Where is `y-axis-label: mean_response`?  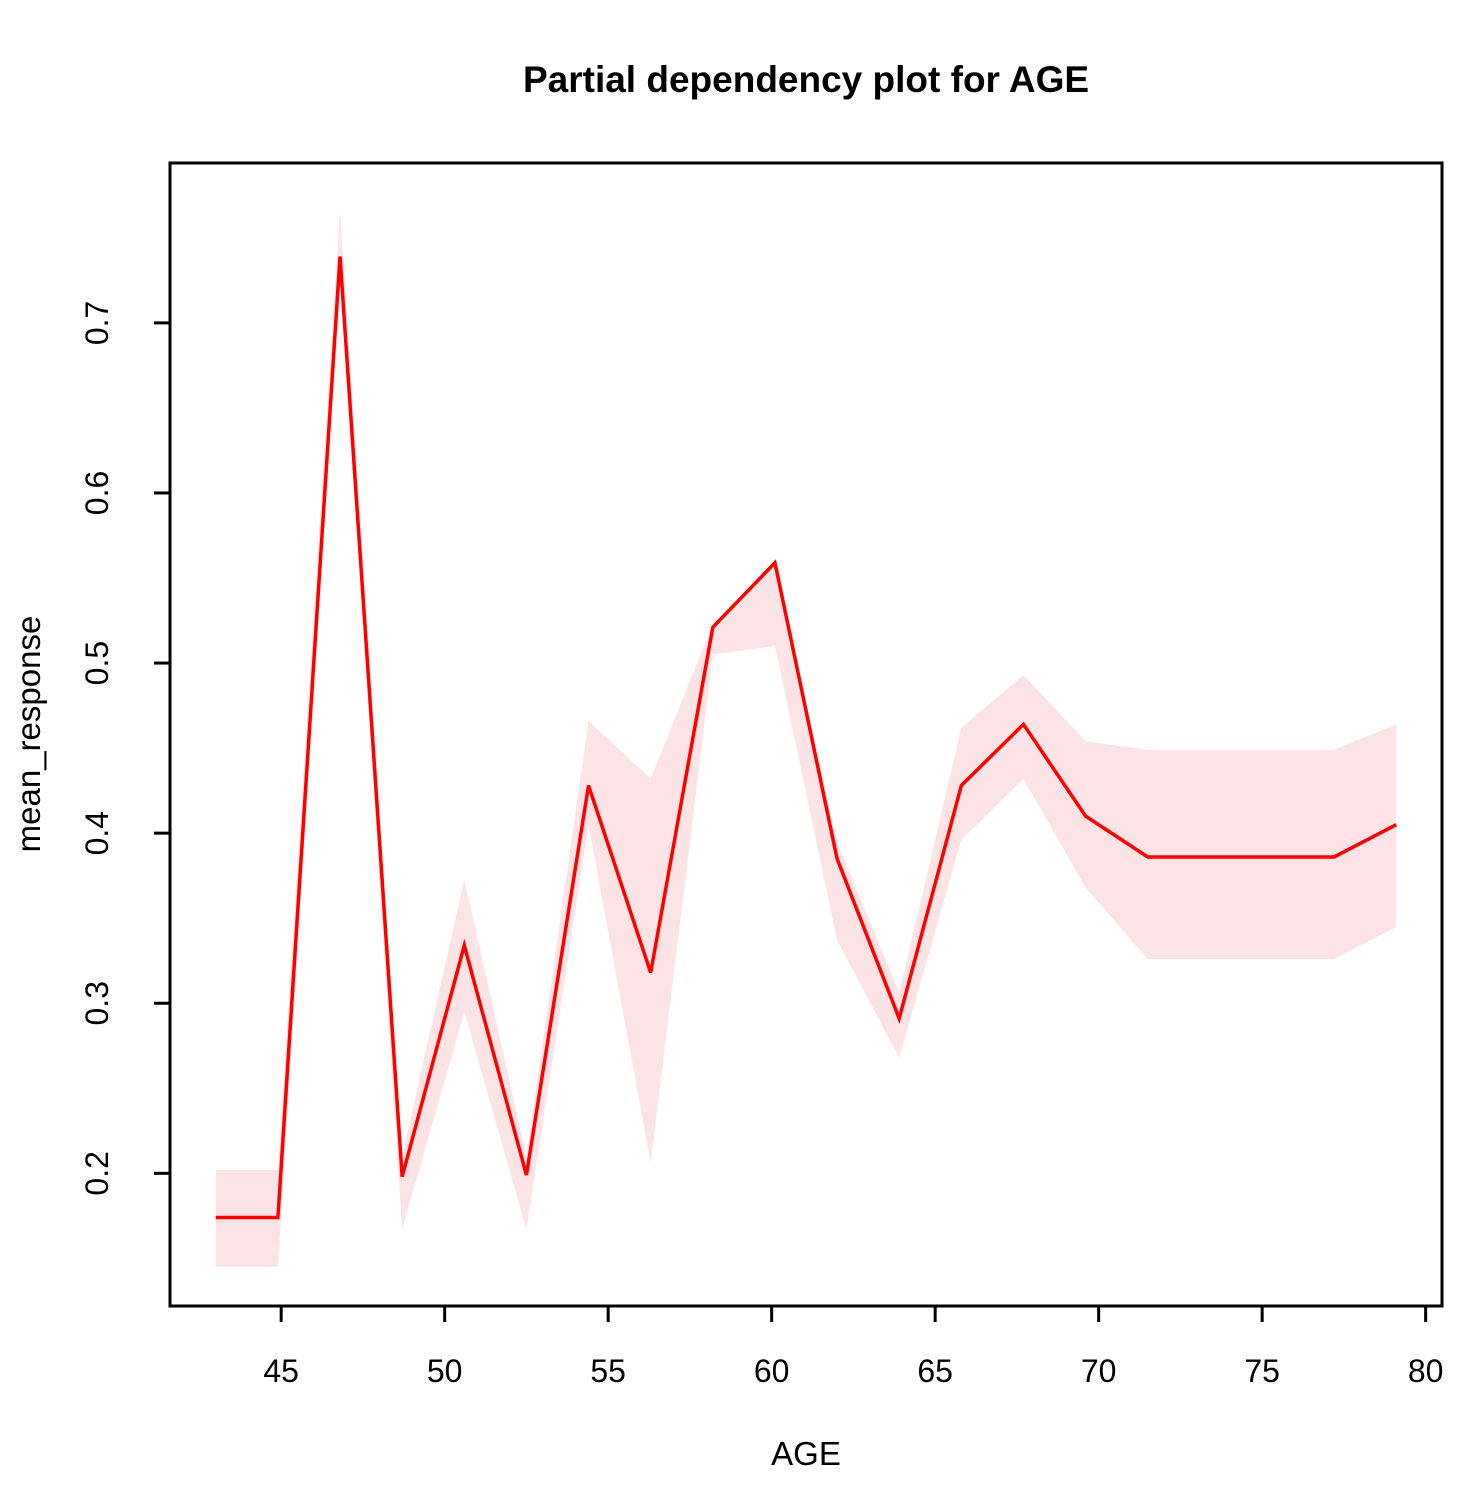 y-axis-label: mean_response is located at coordinates (28, 734).